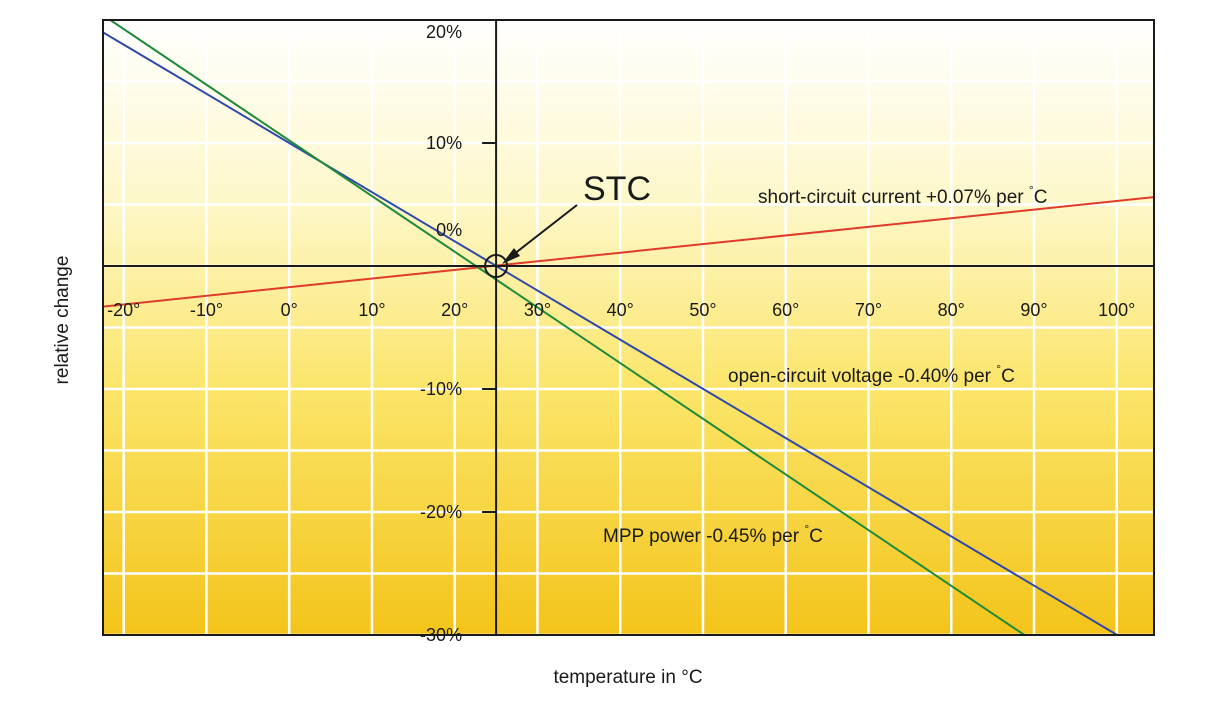 This screenshot has width=1216, height=720. I want to click on stc-label: STC, so click(617, 189).